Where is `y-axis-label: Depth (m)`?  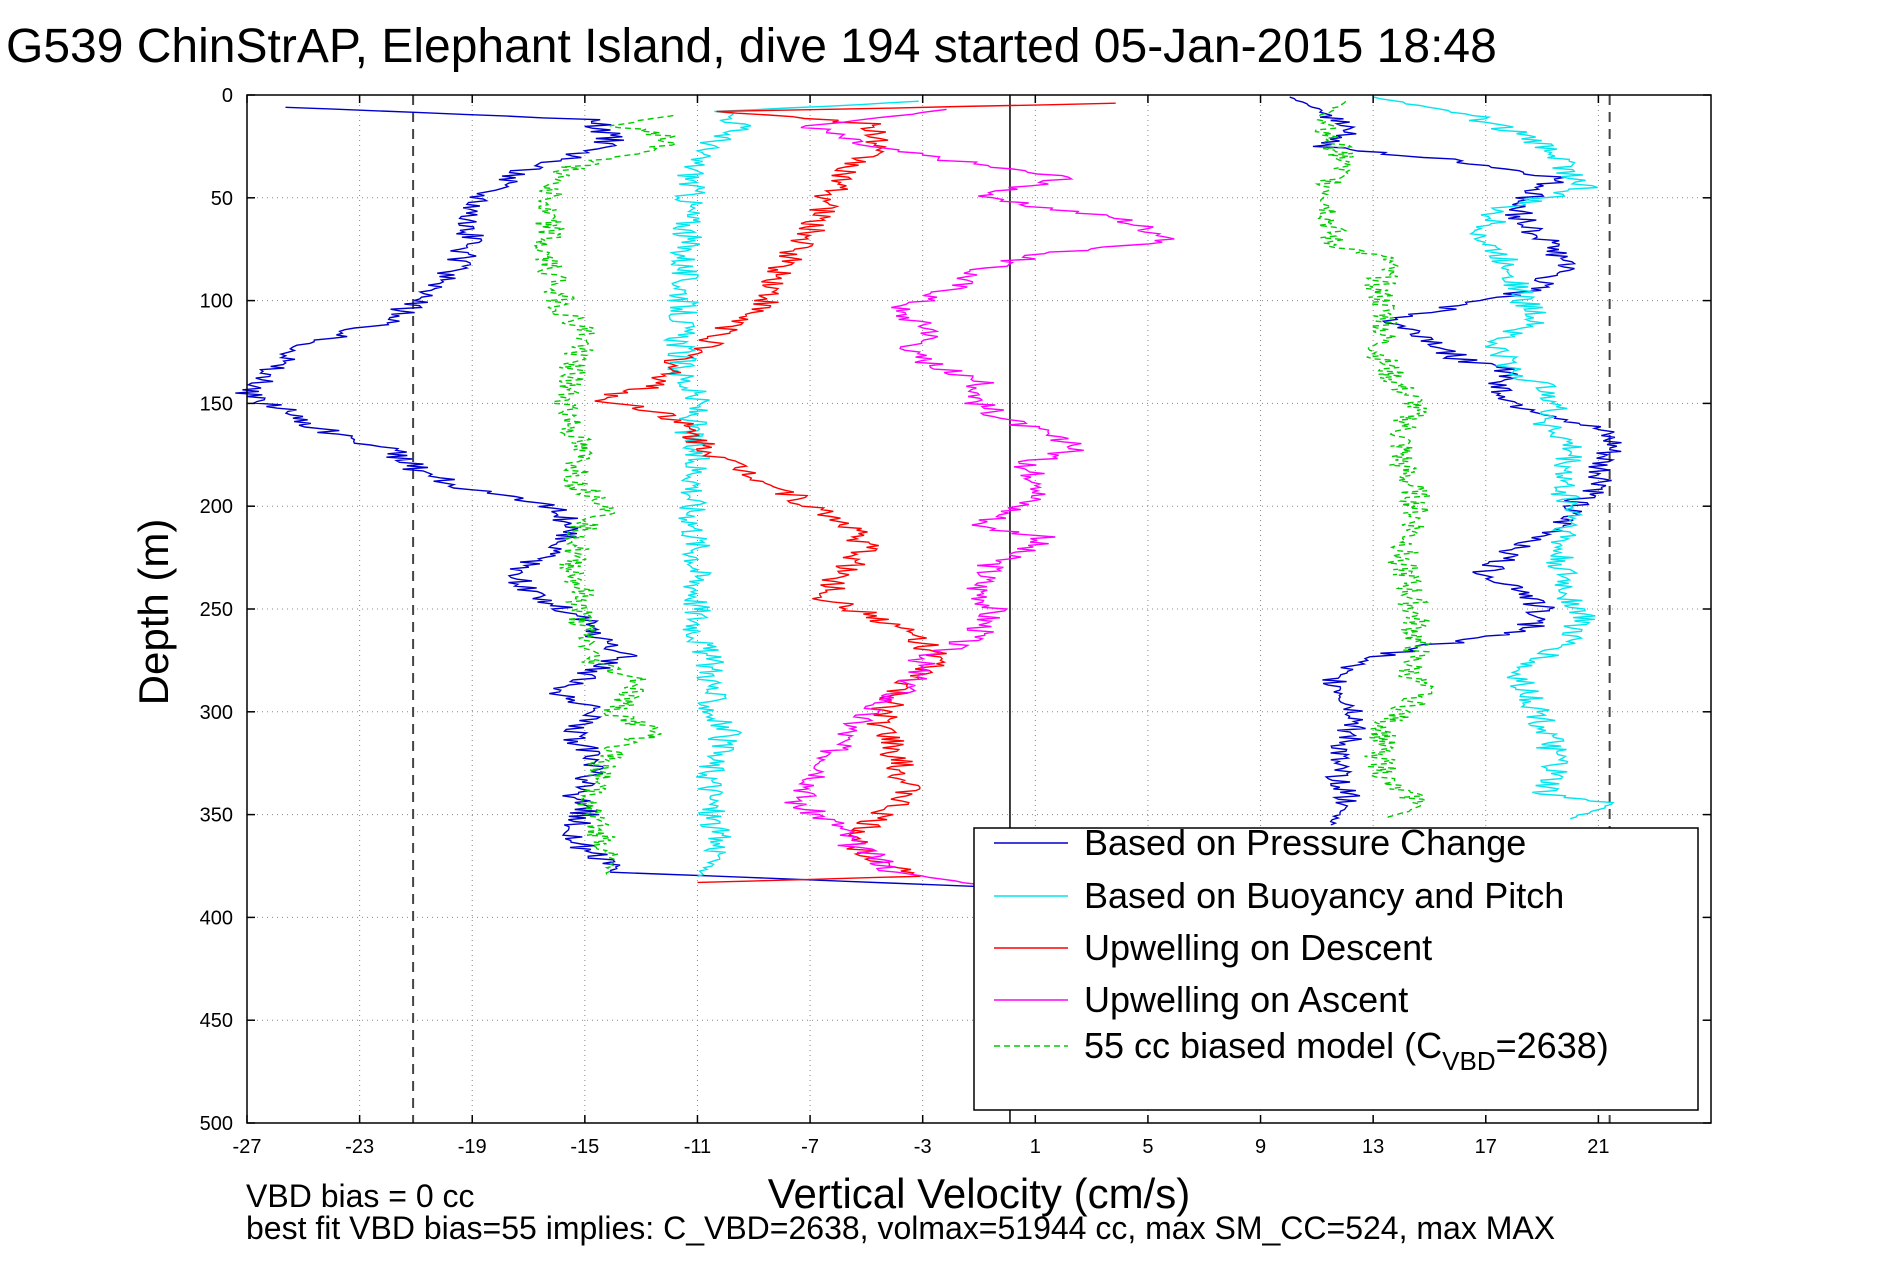
y-axis-label: Depth (m) is located at coordinates (153, 612).